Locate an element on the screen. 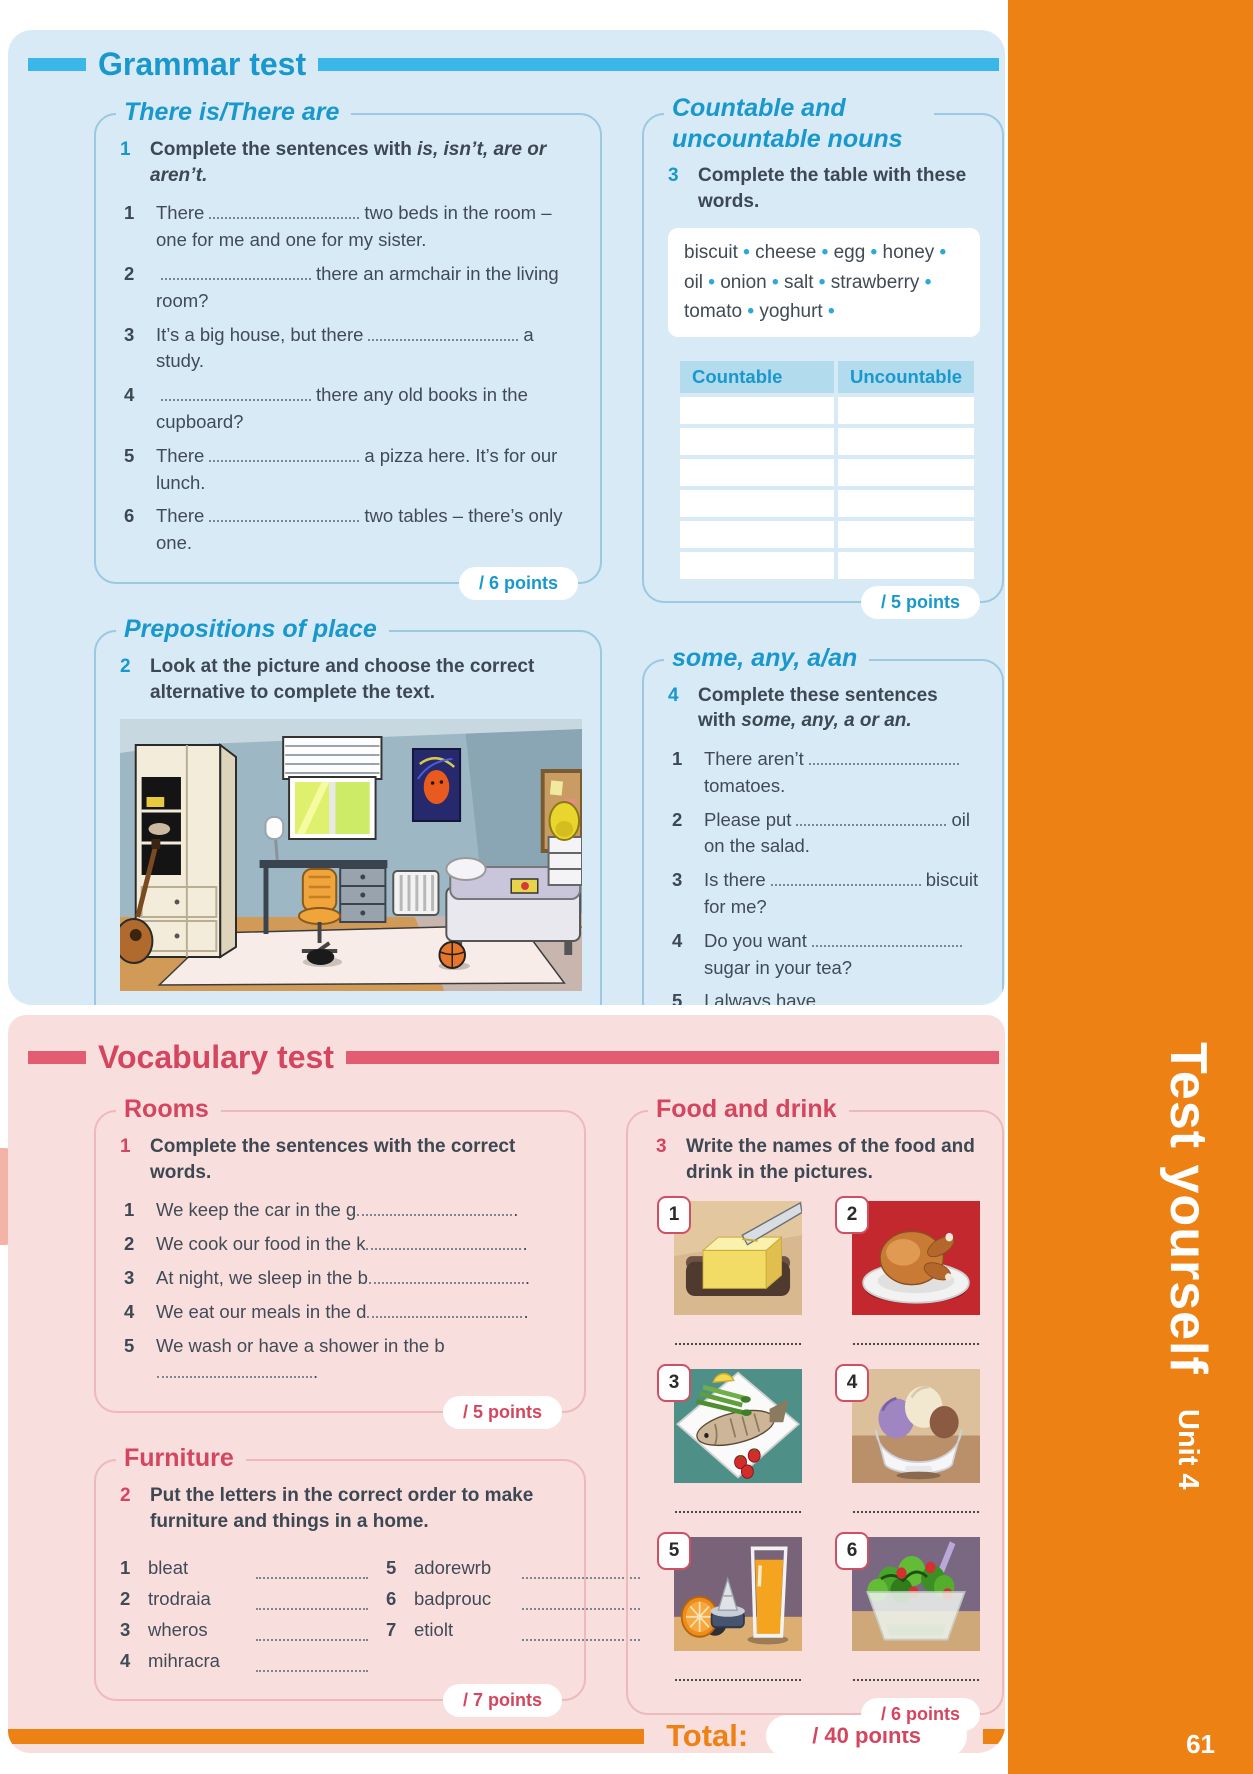 This screenshot has width=1253, height=1774. item-text: I always haveegg for breakfast. is located at coordinates (842, 996).